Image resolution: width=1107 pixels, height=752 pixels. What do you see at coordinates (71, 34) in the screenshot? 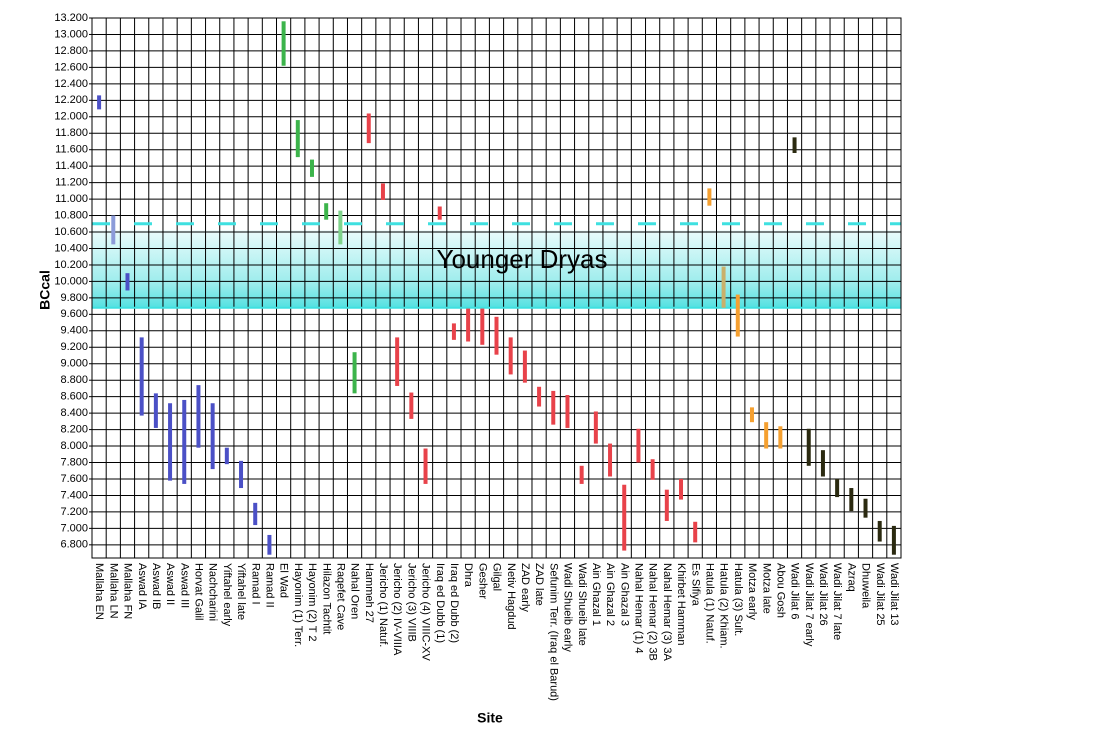
I see `y-tick-label: 13.000` at bounding box center [71, 34].